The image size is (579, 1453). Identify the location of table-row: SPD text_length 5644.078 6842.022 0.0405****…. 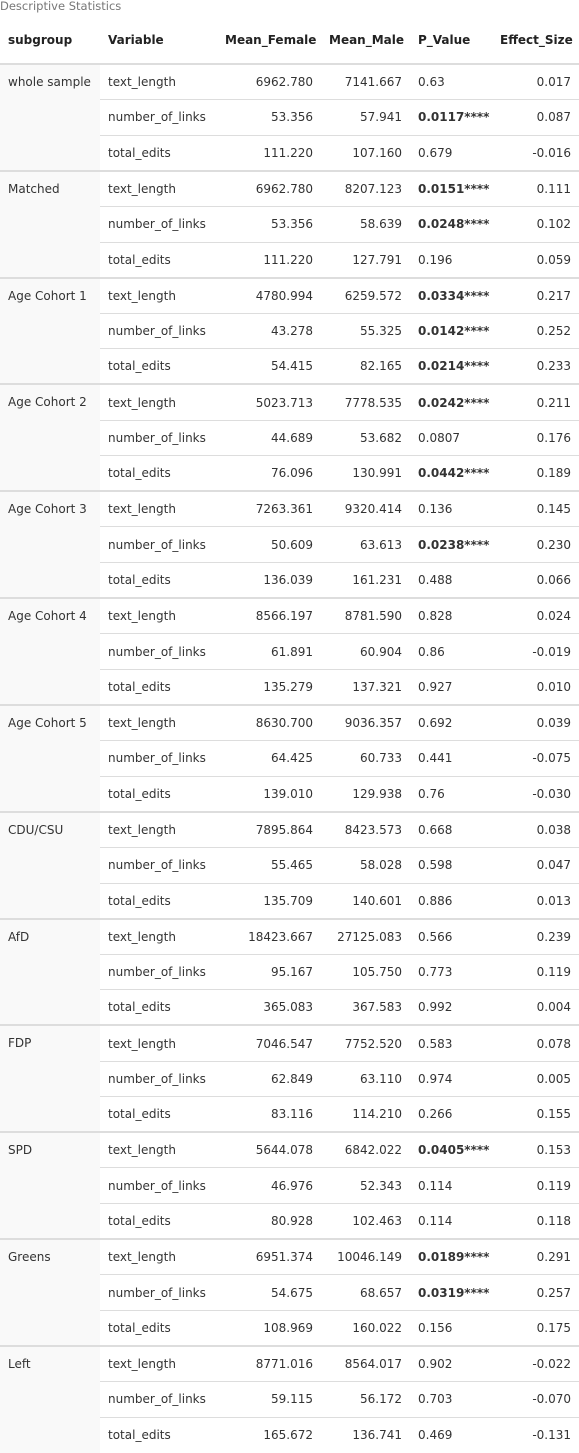
(289, 1185).